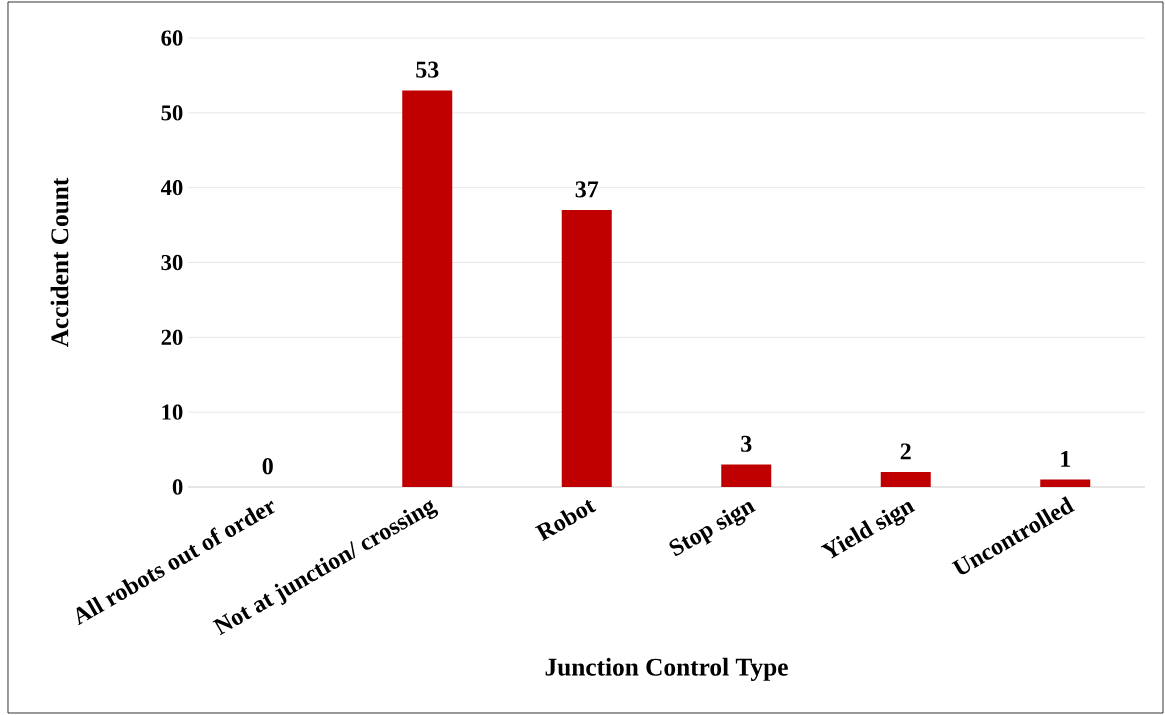  Describe the element at coordinates (905, 451) in the screenshot. I see `data-label: 2` at that location.